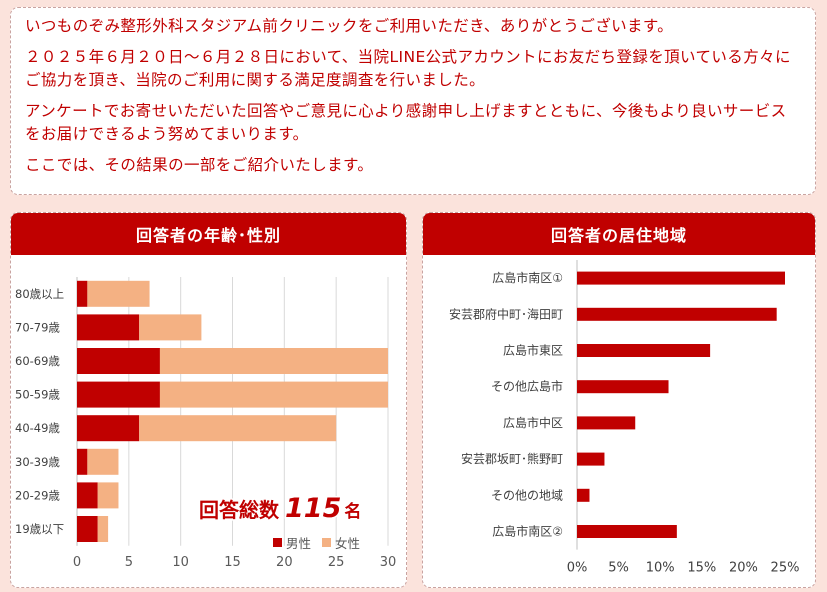  What do you see at coordinates (506, 313) in the screenshot?
I see `category-label: 安芸郡府中町･海田町` at bounding box center [506, 313].